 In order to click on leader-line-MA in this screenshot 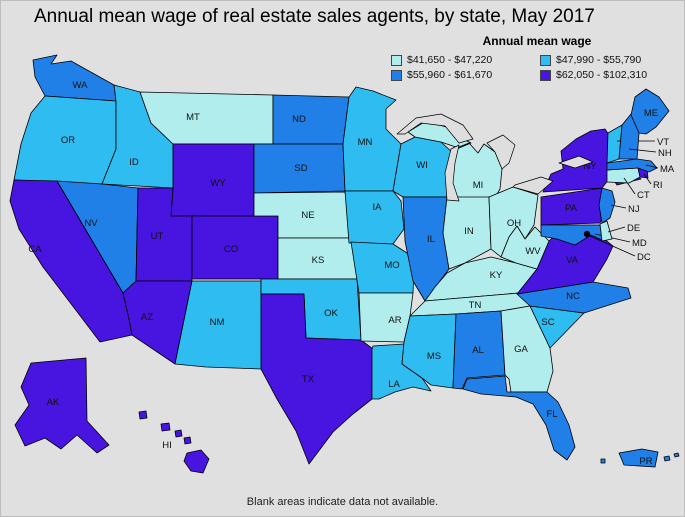, I will do `click(652, 166)`.